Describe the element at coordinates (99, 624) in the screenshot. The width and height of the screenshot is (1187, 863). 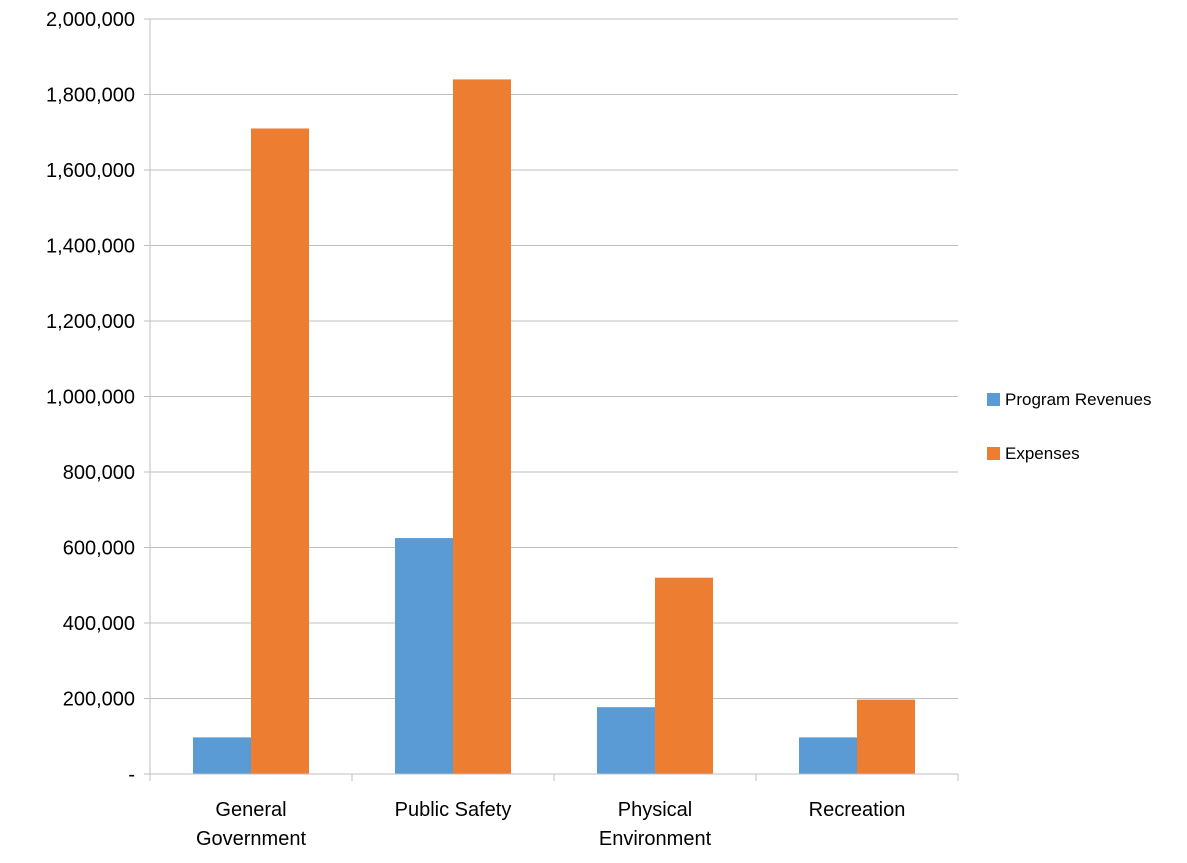
I see `y-tick-label: 400,000` at that location.